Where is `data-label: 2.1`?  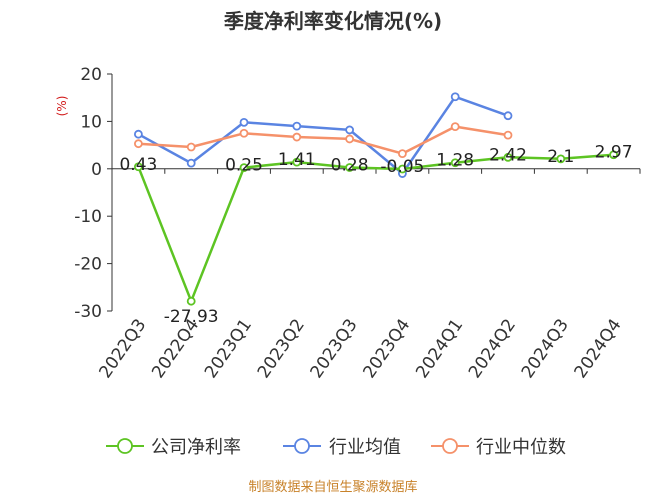
data-label: 2.1 is located at coordinates (560, 157).